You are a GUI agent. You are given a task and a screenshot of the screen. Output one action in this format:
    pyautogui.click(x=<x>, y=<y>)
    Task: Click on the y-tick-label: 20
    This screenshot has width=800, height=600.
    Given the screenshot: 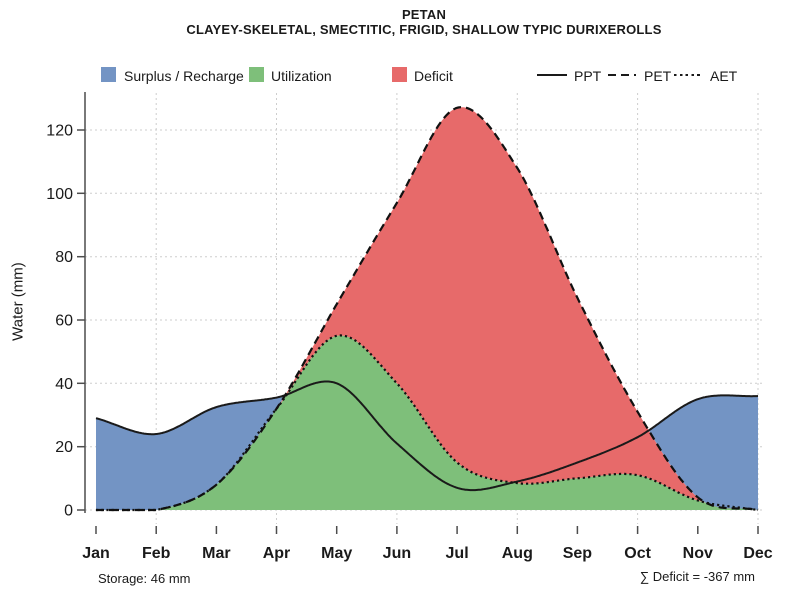 What is the action you would take?
    pyautogui.click(x=64, y=447)
    